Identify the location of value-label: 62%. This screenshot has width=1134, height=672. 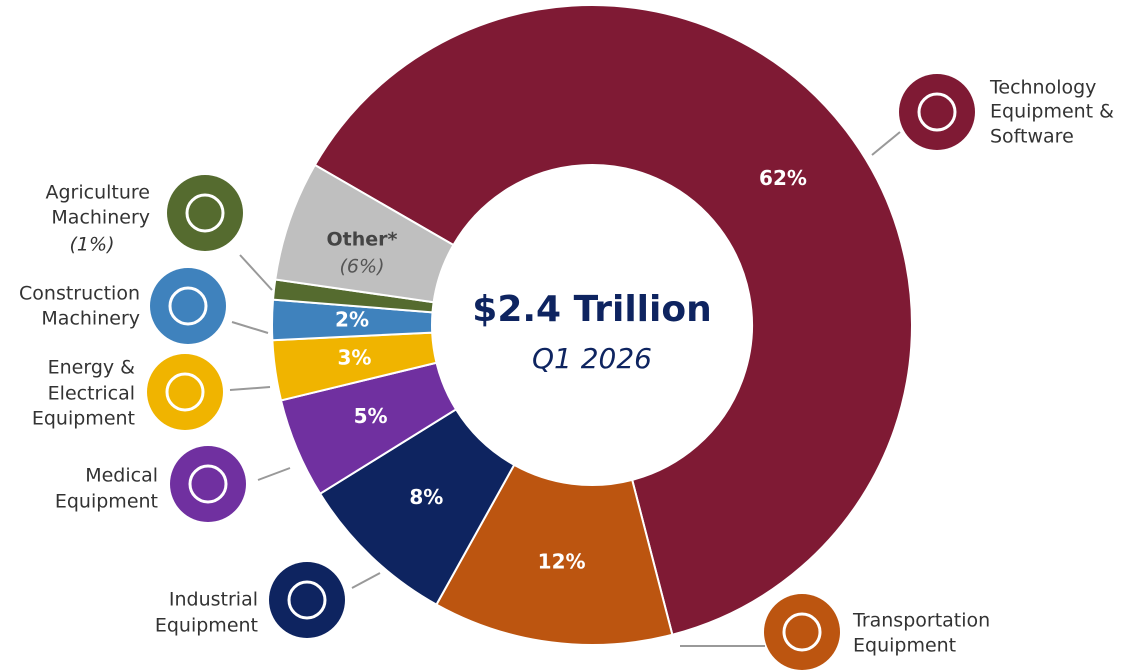
(783, 178).